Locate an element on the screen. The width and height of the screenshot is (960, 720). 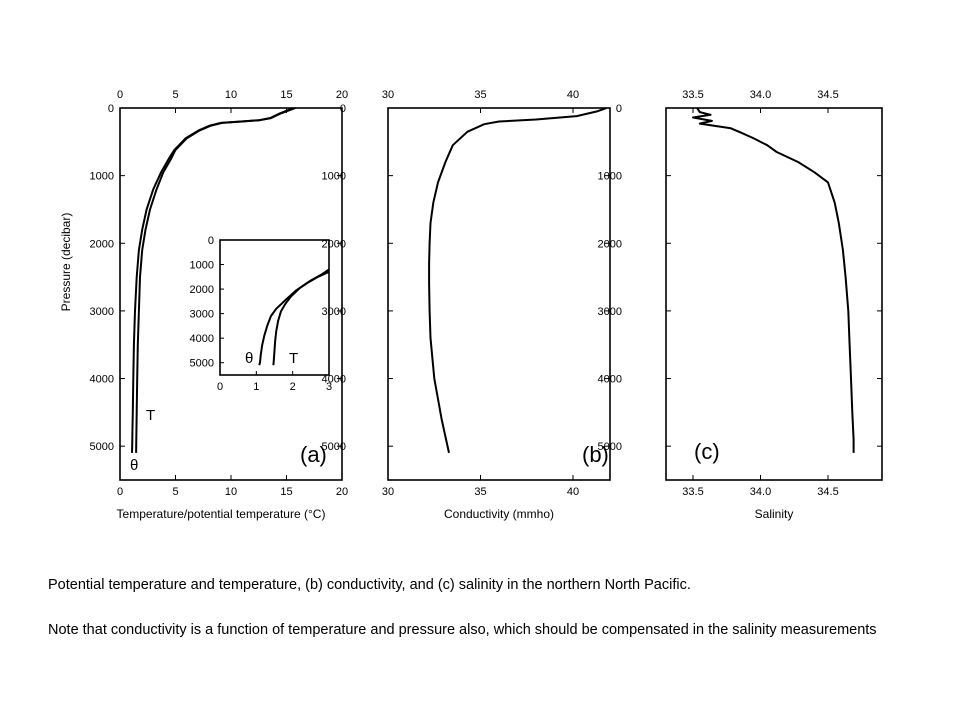
panel-label: (b) is located at coordinates (595, 454).